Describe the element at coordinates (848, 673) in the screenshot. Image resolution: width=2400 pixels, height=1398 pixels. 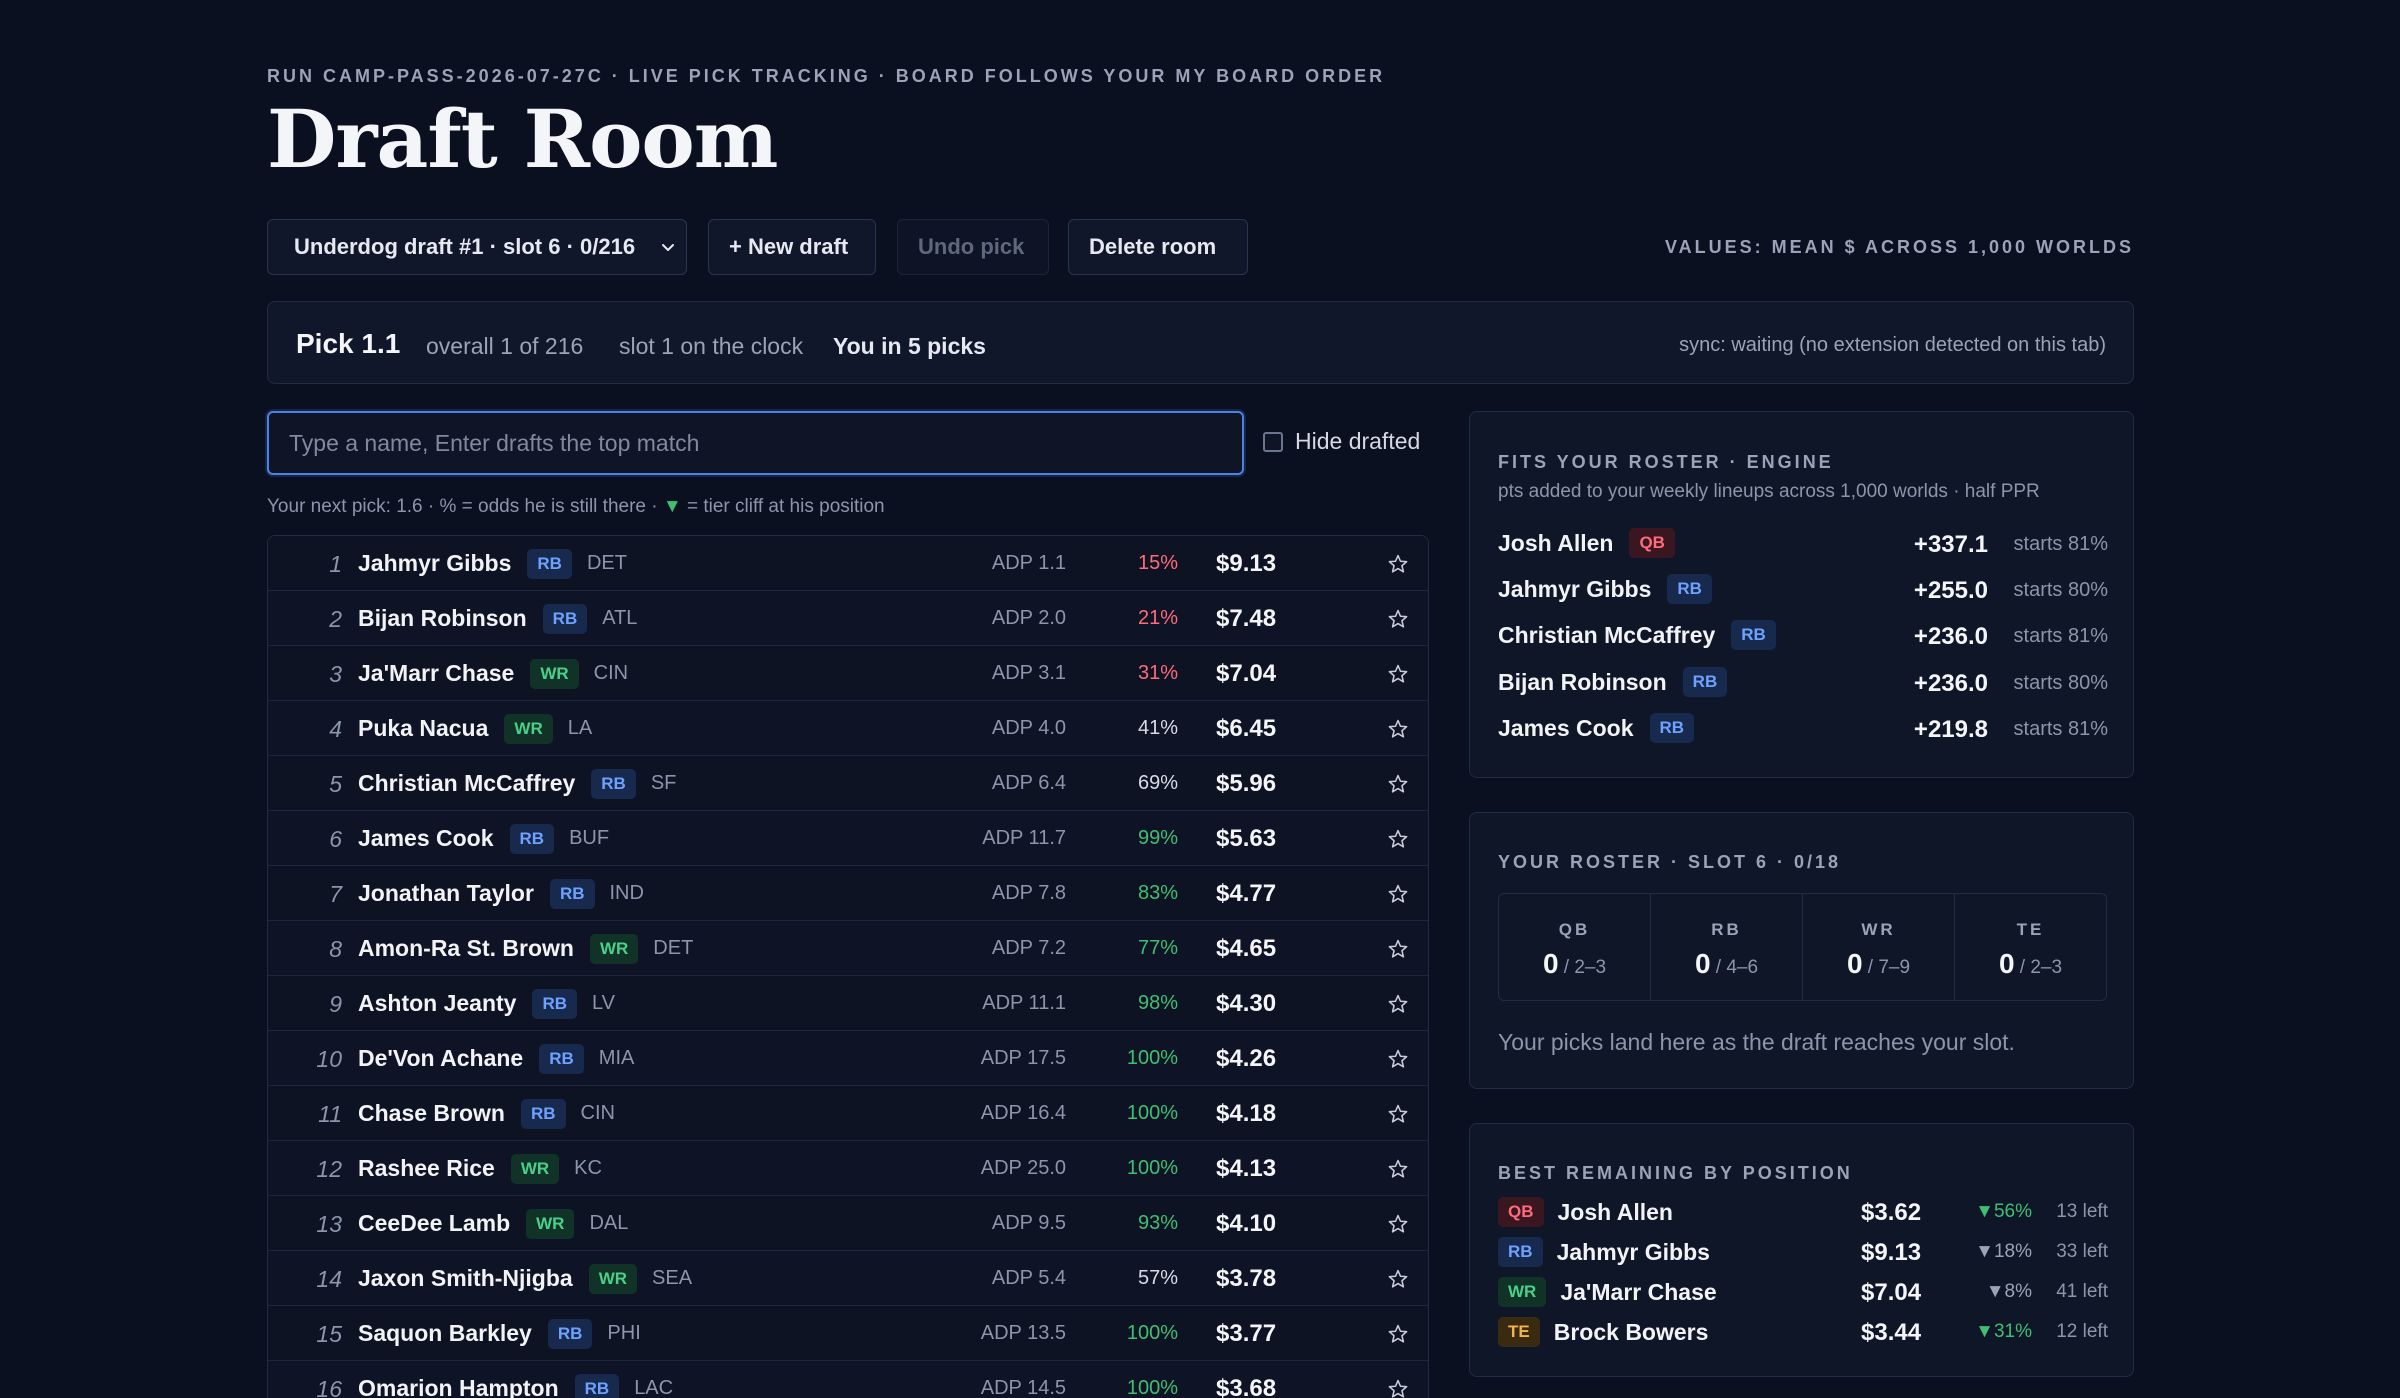
I see `table-row: 3 Ja'Marr Chase WR CIN ADP 3.1 31% $7.04` at that location.